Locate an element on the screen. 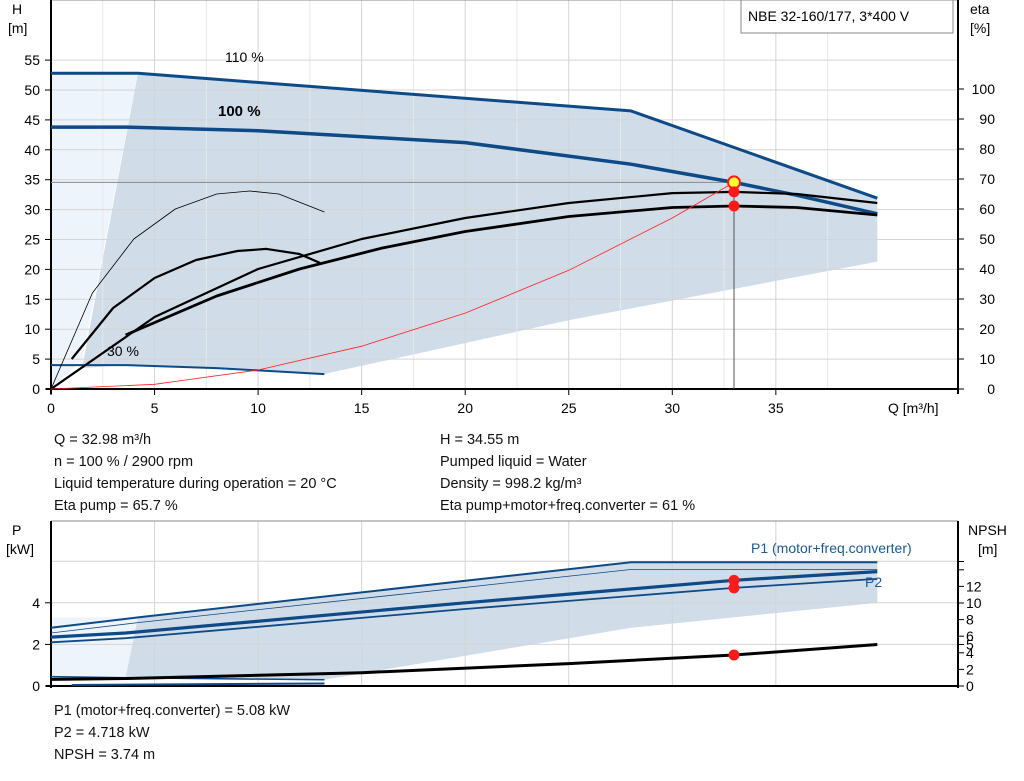 This screenshot has width=1024, height=781. y-label-h: H is located at coordinates (17, 9).